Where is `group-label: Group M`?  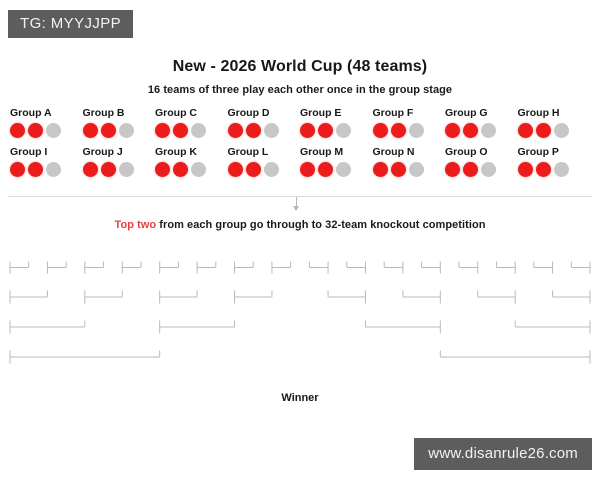
group-label: Group M is located at coordinates (322, 152).